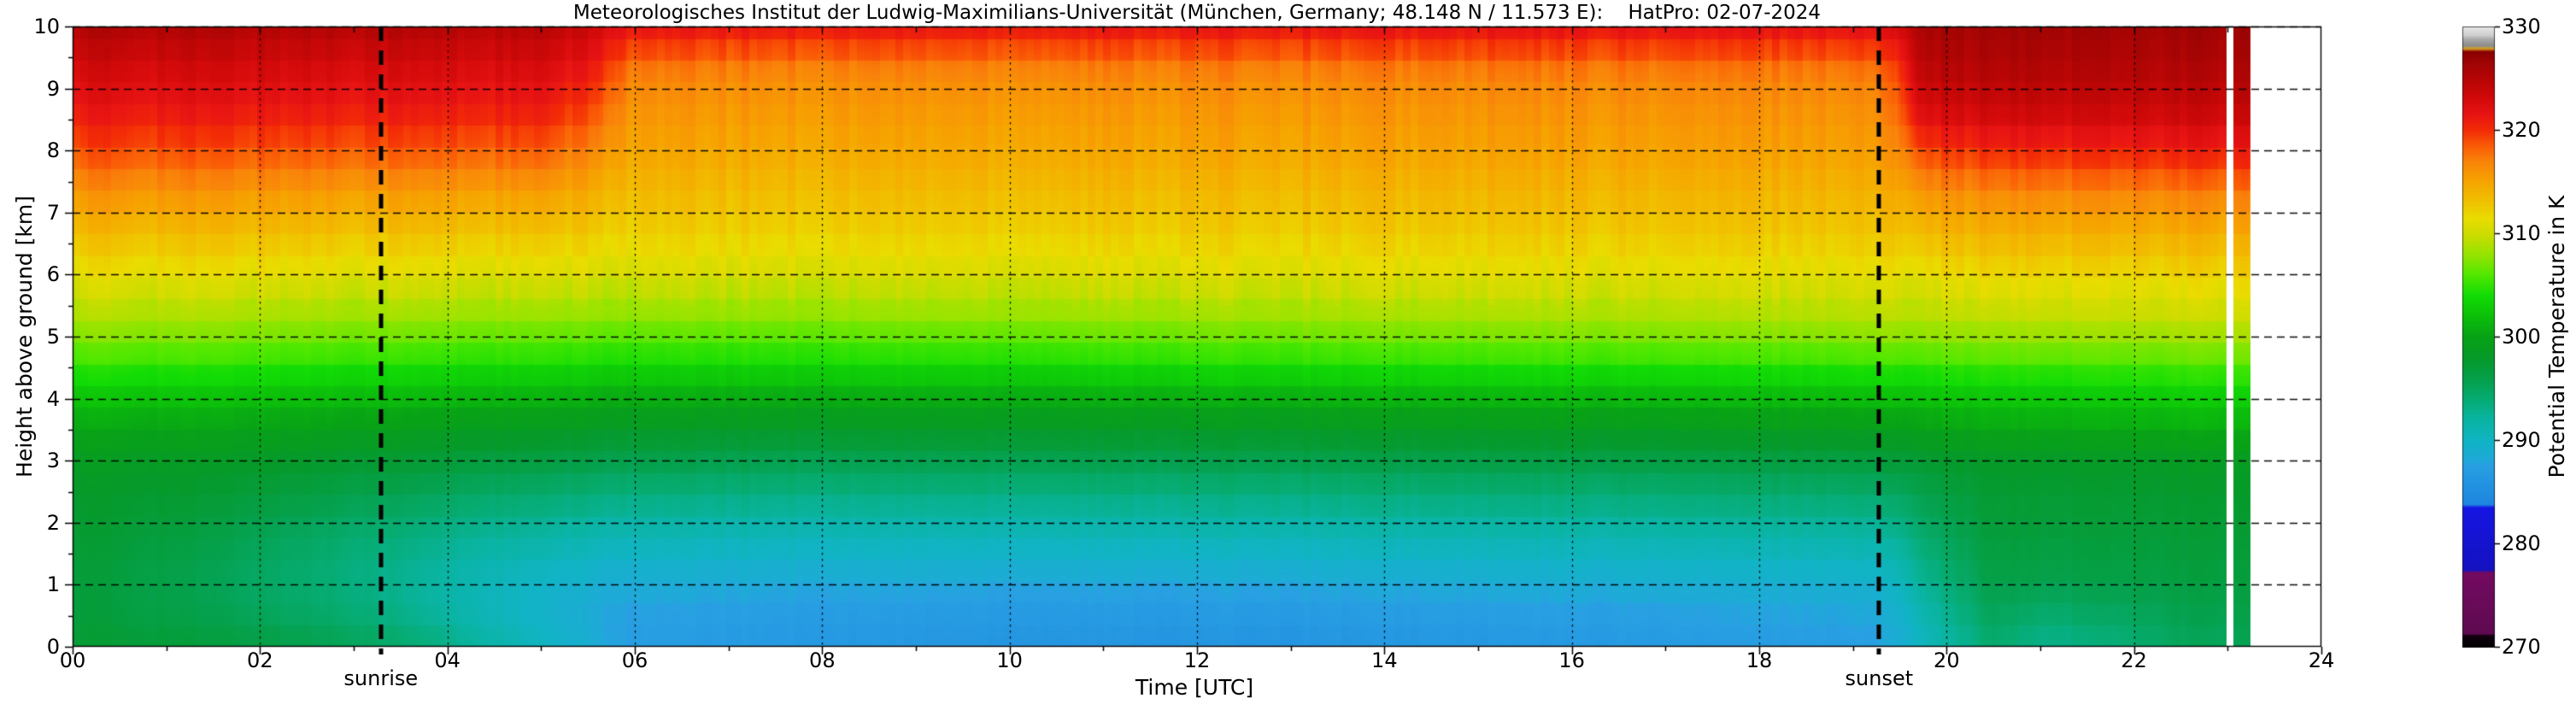  Describe the element at coordinates (53, 647) in the screenshot. I see `y-tick-label-0: 0` at that location.